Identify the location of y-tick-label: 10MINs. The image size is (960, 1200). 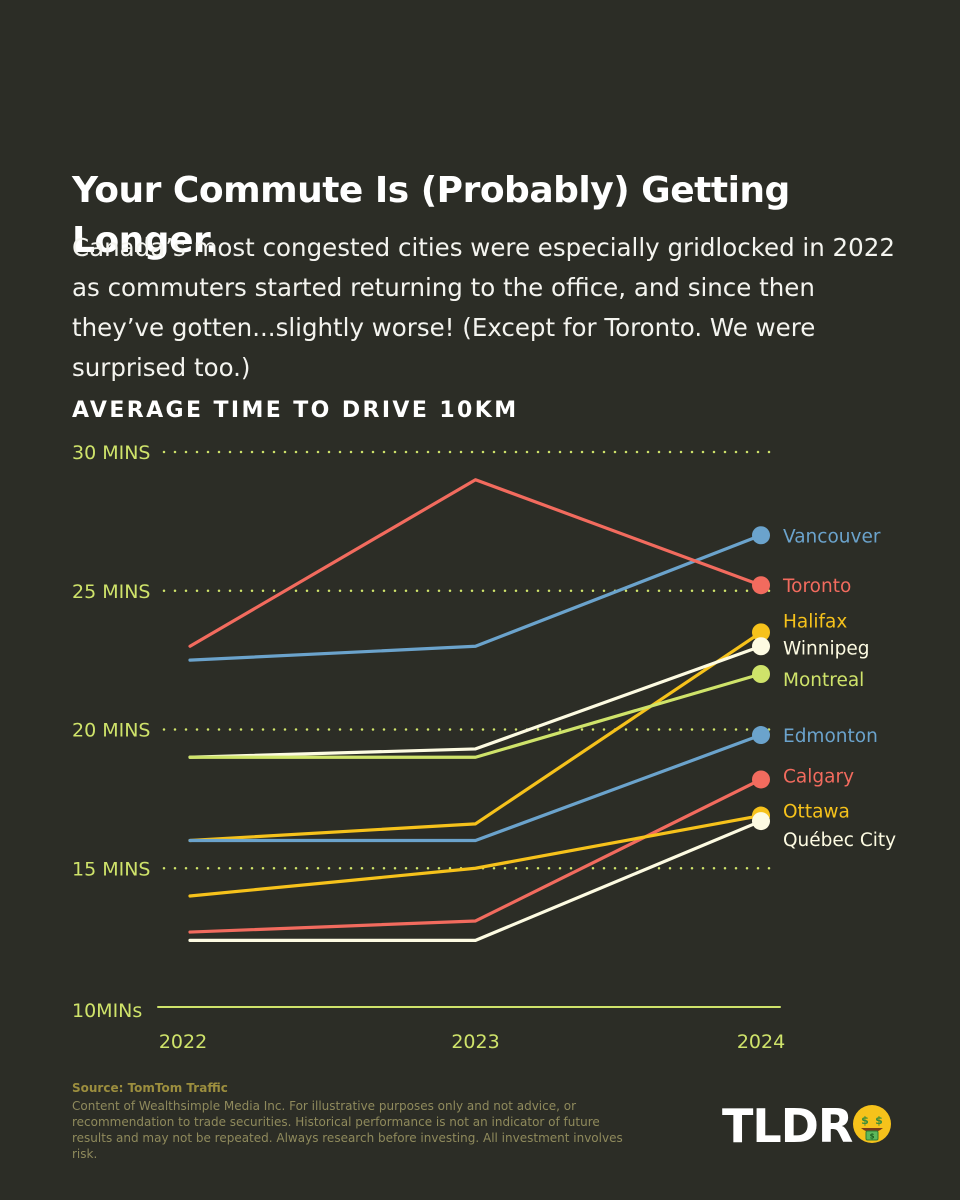
(107, 1011).